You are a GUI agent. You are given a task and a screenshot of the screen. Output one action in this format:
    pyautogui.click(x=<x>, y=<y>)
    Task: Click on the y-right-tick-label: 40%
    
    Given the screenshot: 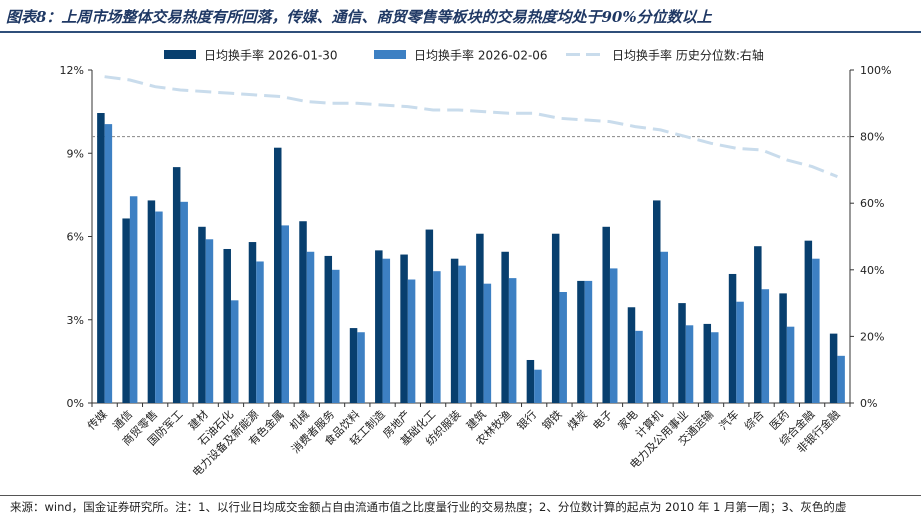 What is the action you would take?
    pyautogui.click(x=872, y=270)
    